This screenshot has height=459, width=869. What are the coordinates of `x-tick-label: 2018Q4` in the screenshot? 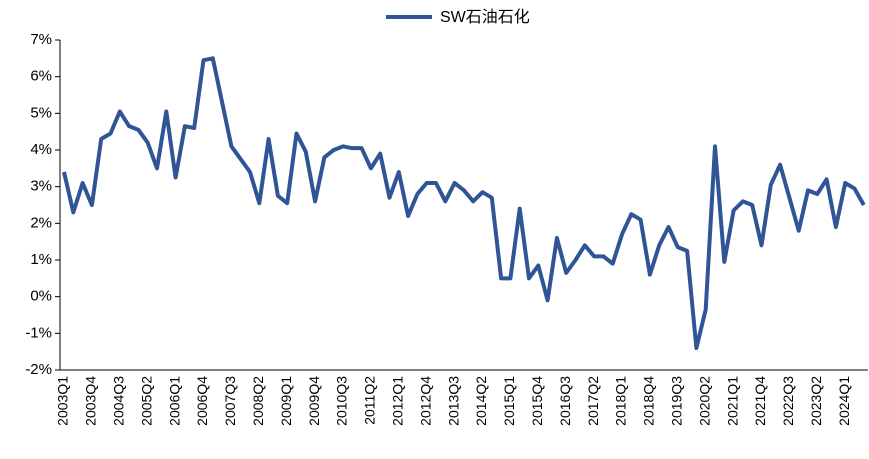 It's located at (649, 401).